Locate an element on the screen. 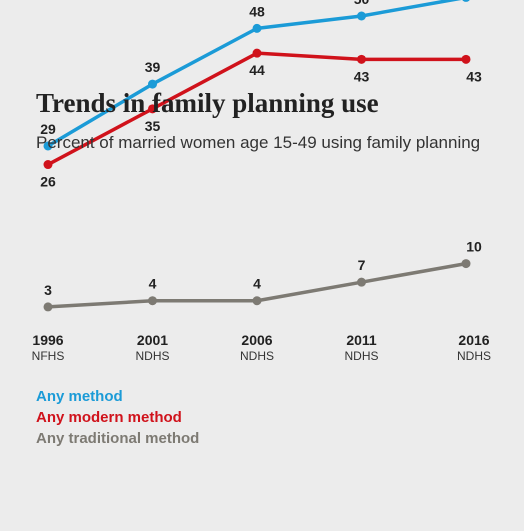 The image size is (524, 531). legend-item-any-traditional-method: Any traditional method is located at coordinates (118, 438).